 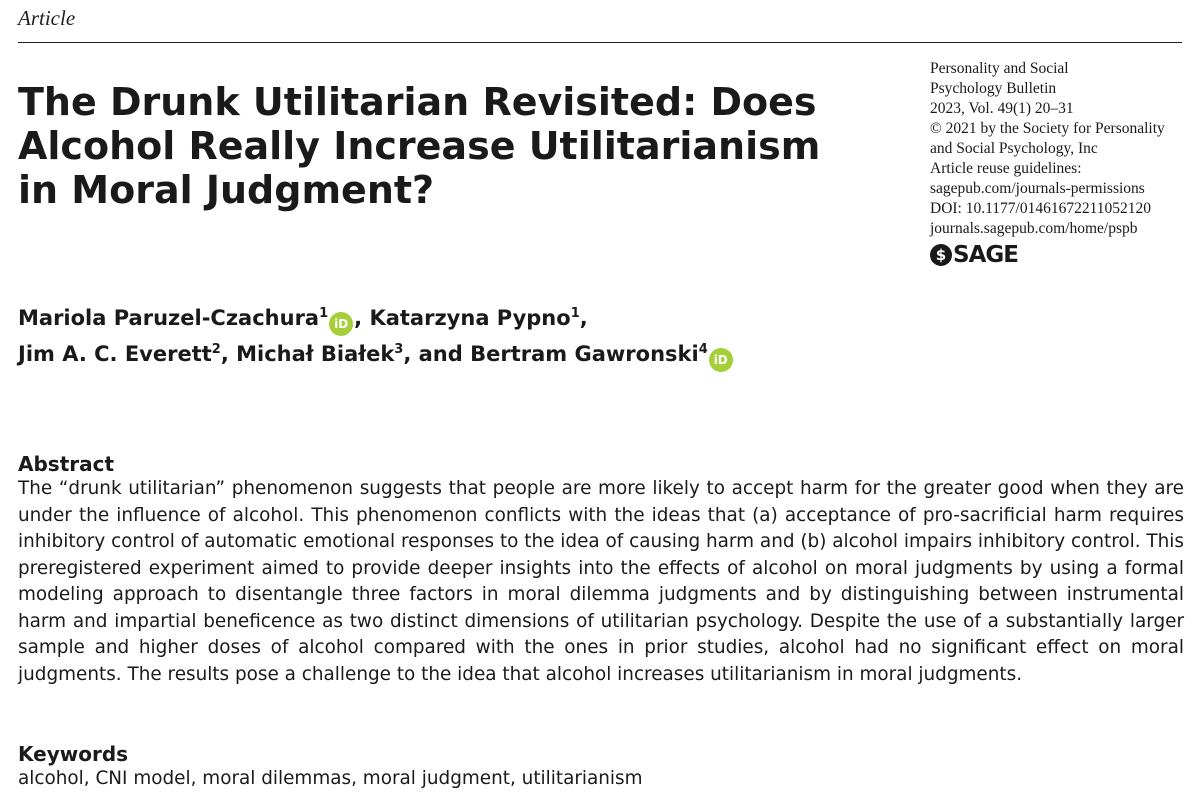 What do you see at coordinates (703, 349) in the screenshot?
I see `author-affiliation: 4` at bounding box center [703, 349].